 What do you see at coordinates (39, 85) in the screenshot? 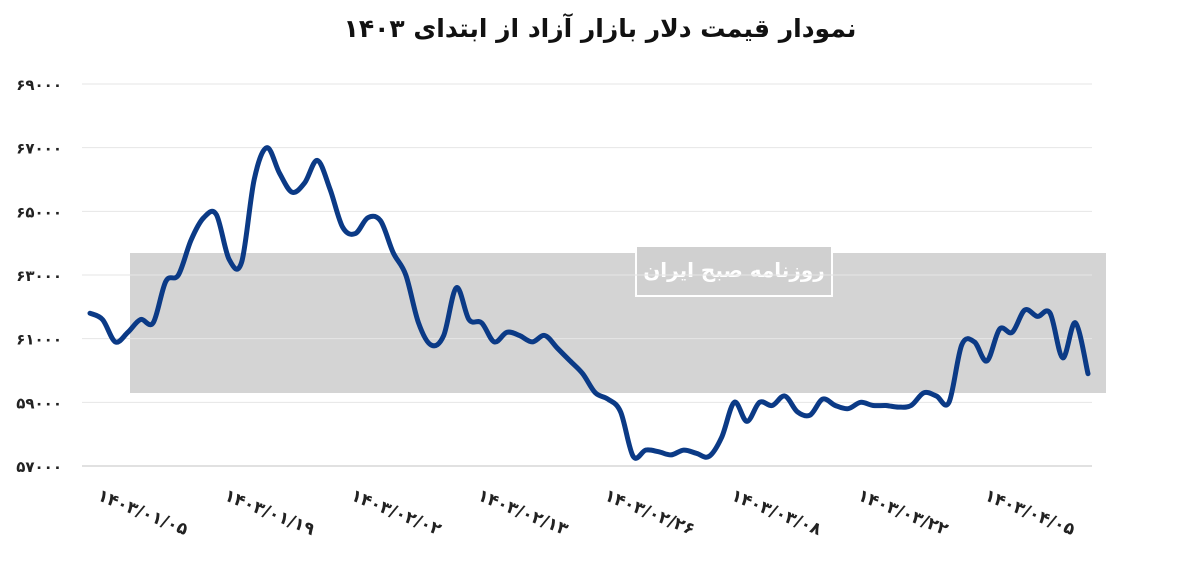
I see `y-tick-label: ۶۹۰۰۰` at bounding box center [39, 85].